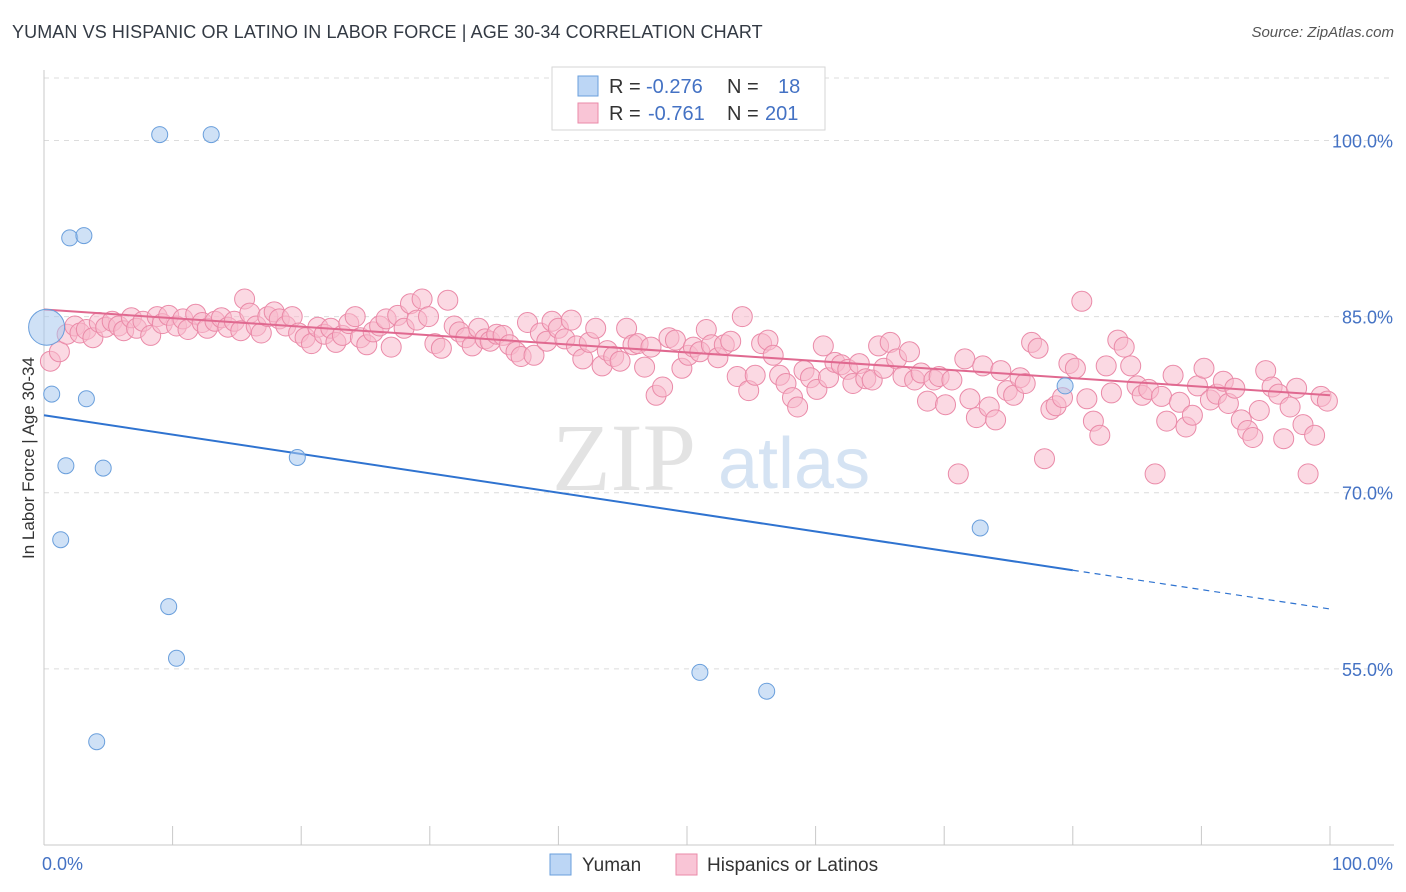 Image resolution: width=1406 pixels, height=892 pixels. Describe the element at coordinates (611, 865) in the screenshot. I see `bottom-legend-label-yuman: Yuman` at that location.